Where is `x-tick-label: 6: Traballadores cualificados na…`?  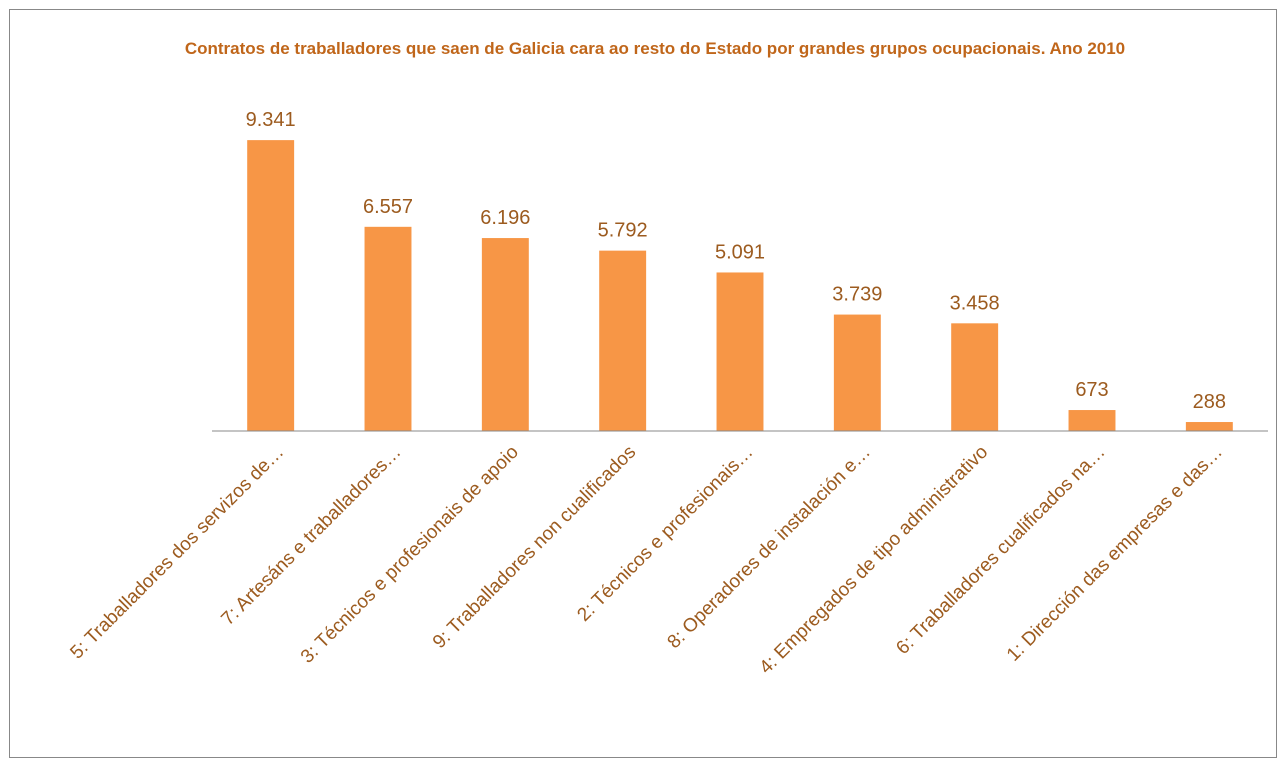
x-tick-label: 6: Traballadores cualificados na… is located at coordinates (1000, 550).